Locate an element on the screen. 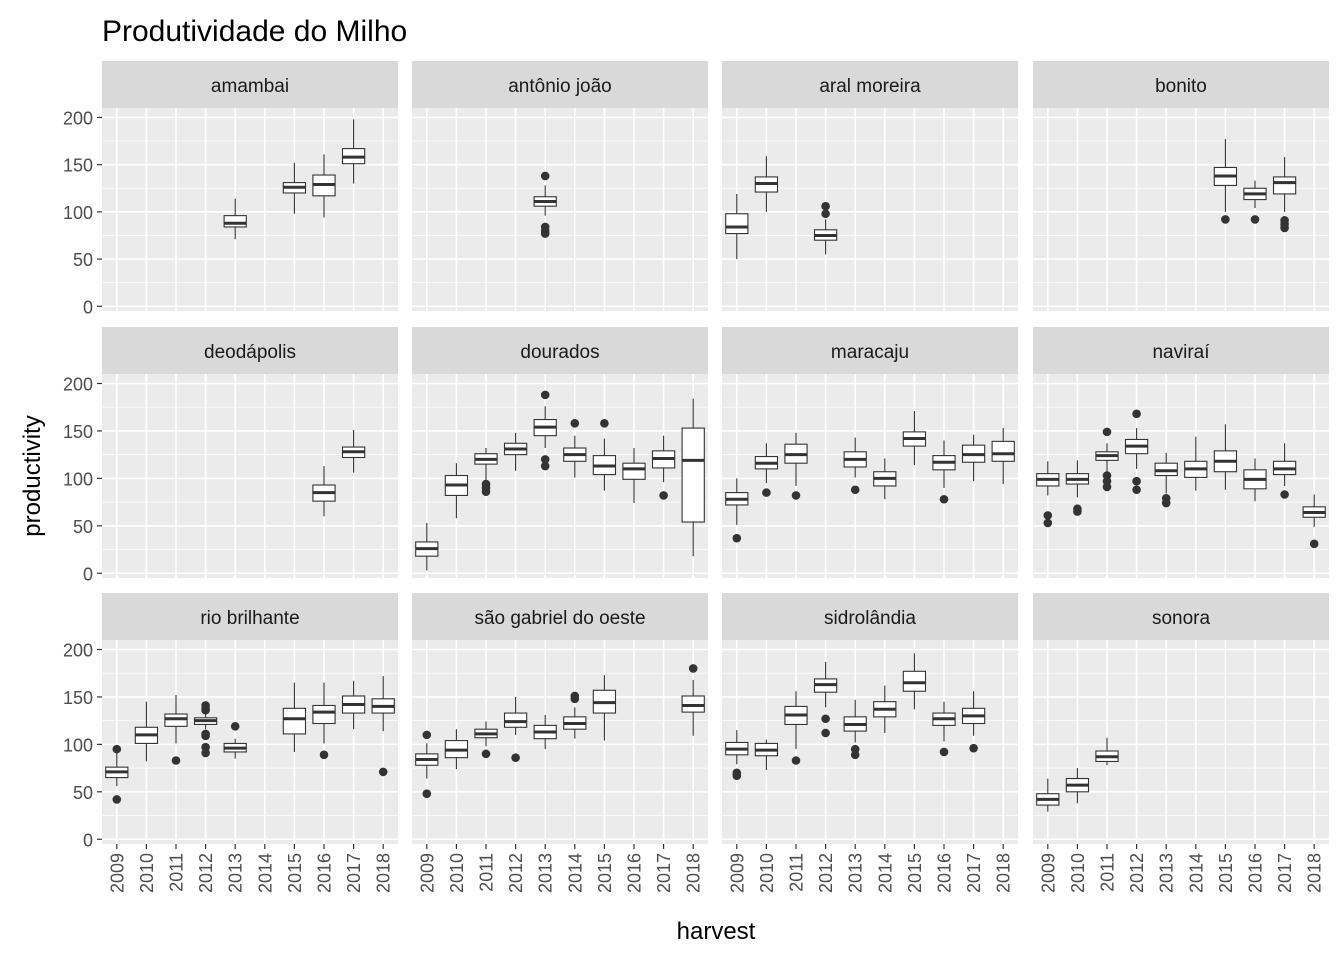  facet-label: amambai is located at coordinates (250, 86).